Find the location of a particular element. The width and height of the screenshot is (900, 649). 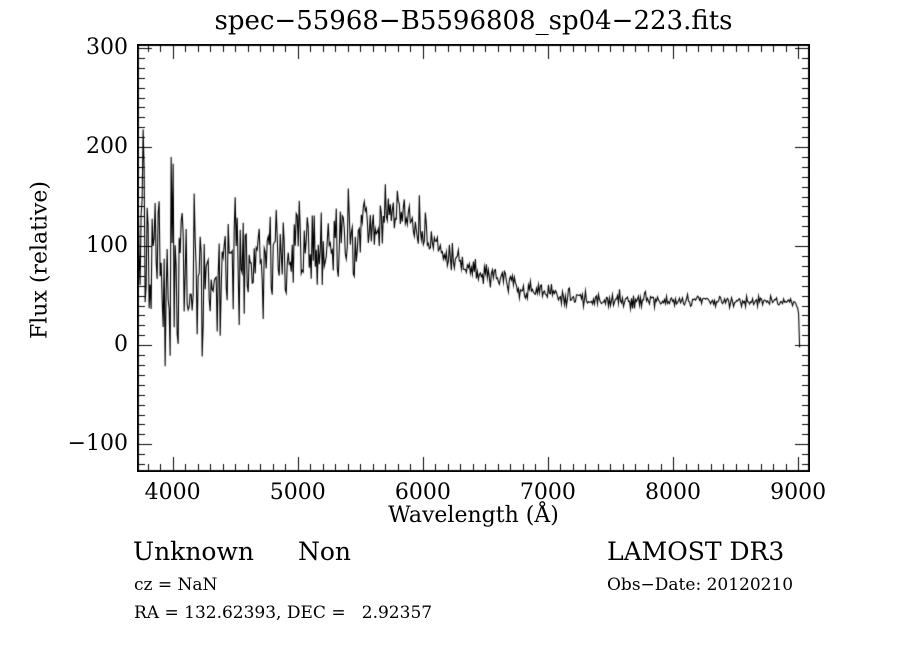

classification-line: Unknown Non is located at coordinates (242, 551).